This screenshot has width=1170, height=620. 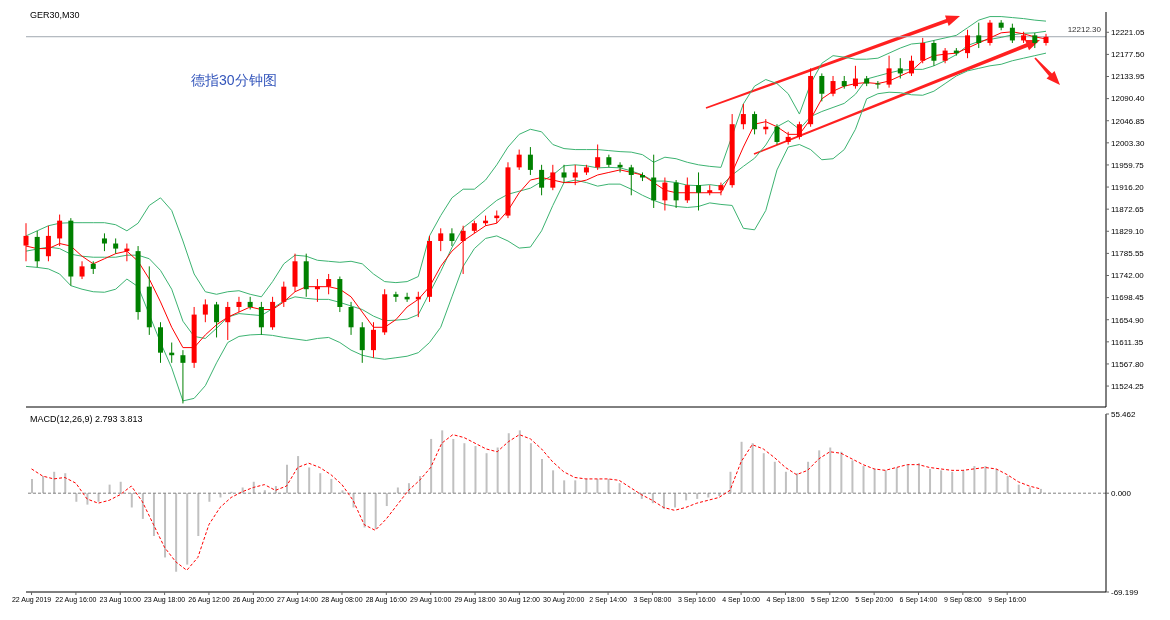 What do you see at coordinates (1128, 364) in the screenshot?
I see `y-tick-label: 11567.80` at bounding box center [1128, 364].